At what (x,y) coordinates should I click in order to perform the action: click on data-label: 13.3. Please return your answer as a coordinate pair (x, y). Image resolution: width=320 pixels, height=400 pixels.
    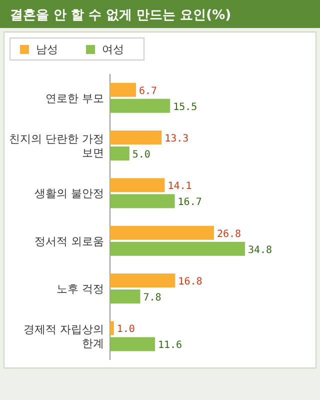
    Looking at the image, I should click on (176, 139).